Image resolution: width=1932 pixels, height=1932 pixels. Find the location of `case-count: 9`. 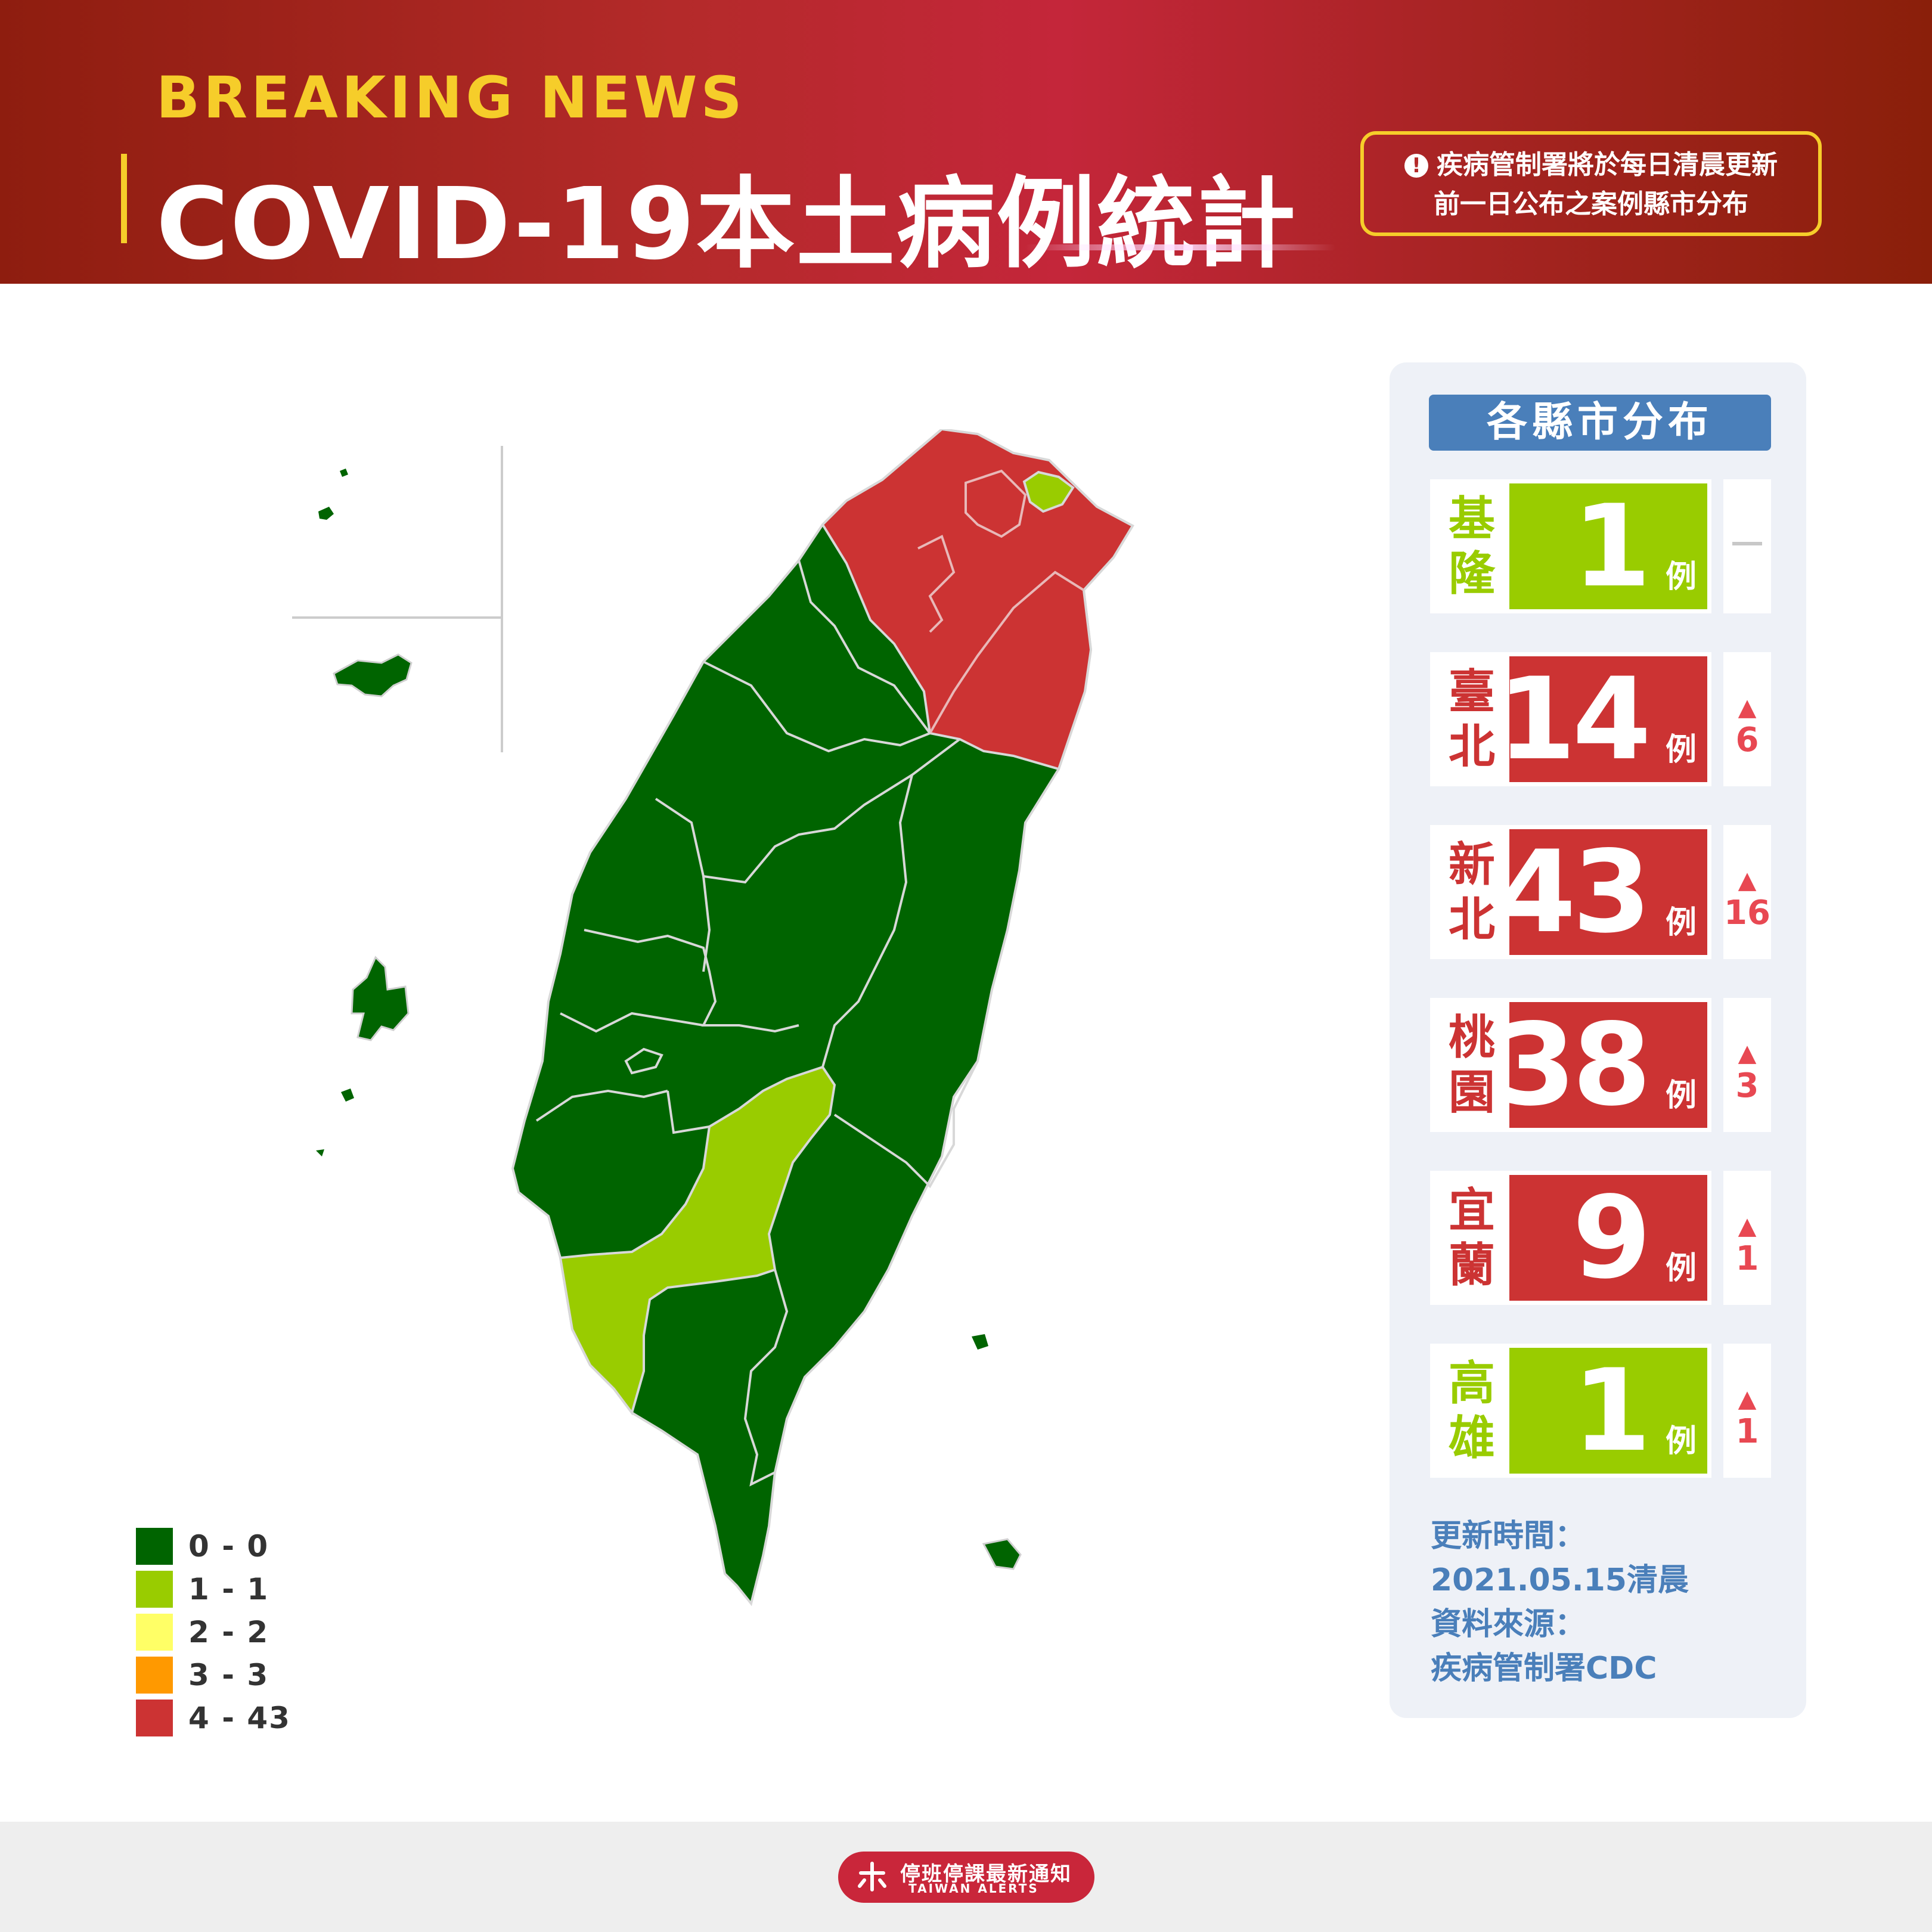

case-count: 9 is located at coordinates (1611, 1238).